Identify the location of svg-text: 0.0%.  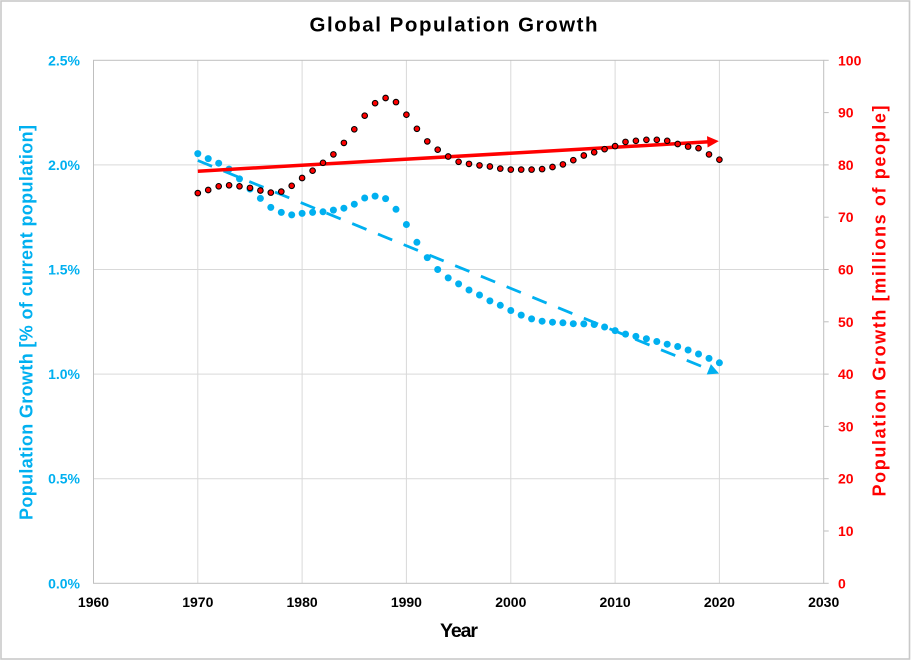
(64, 583).